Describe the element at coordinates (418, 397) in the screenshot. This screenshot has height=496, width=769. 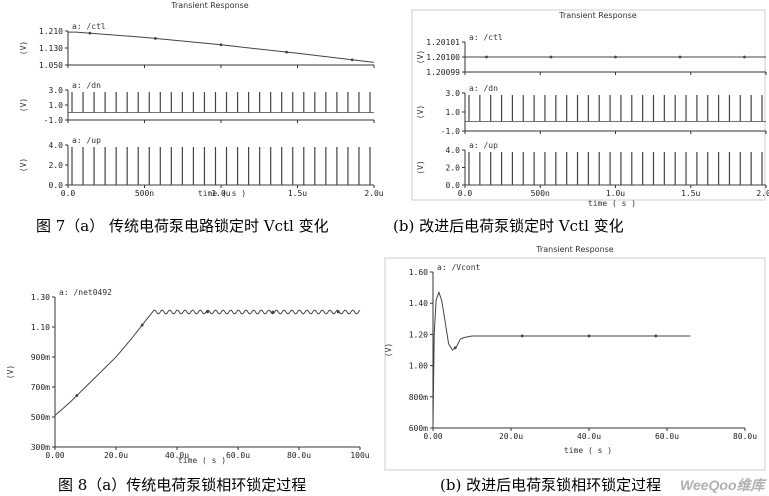
I see `y-tick-label: 800m` at that location.